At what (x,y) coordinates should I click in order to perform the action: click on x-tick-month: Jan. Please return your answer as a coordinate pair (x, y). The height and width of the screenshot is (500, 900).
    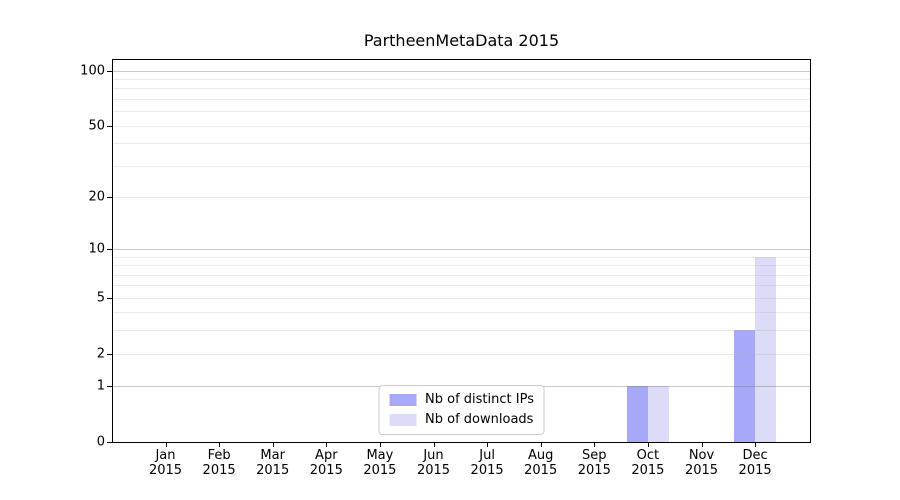
    Looking at the image, I should click on (165, 455).